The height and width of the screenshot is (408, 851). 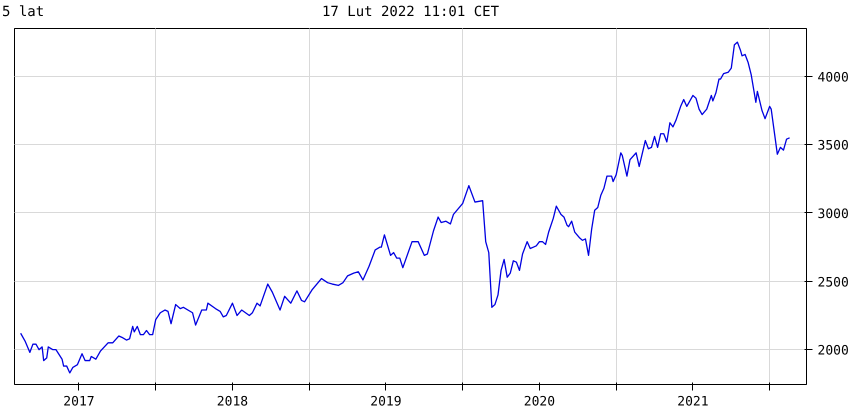 What do you see at coordinates (833, 146) in the screenshot?
I see `y-tick-label: 3500` at bounding box center [833, 146].